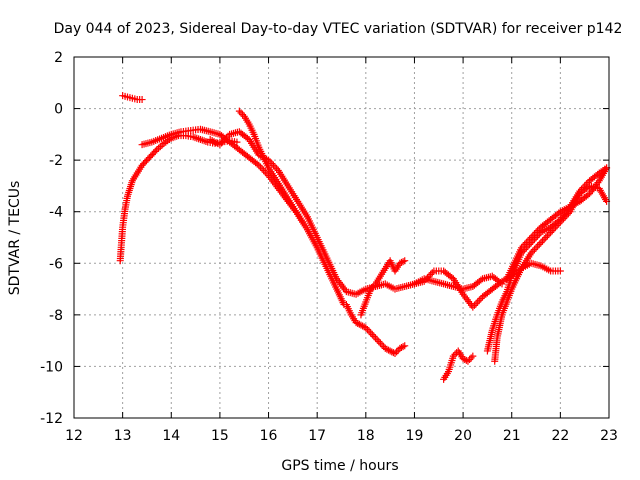 This screenshot has width=640, height=480. Describe the element at coordinates (220, 436) in the screenshot. I see `x-tick-label: 15` at that location.